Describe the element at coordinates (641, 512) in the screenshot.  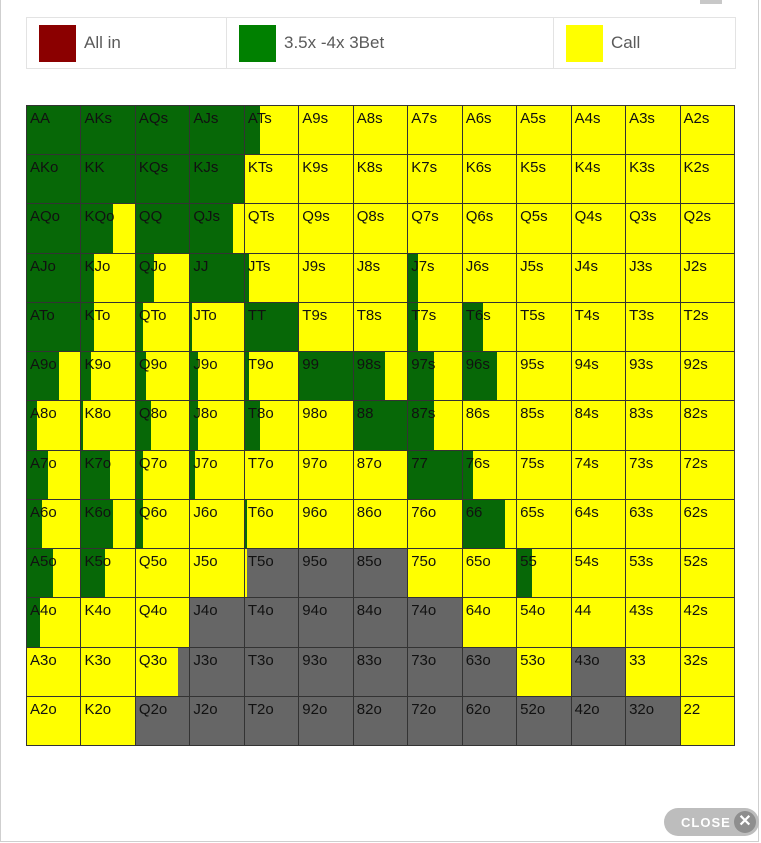
I see `hand-label: 63s` at that location.